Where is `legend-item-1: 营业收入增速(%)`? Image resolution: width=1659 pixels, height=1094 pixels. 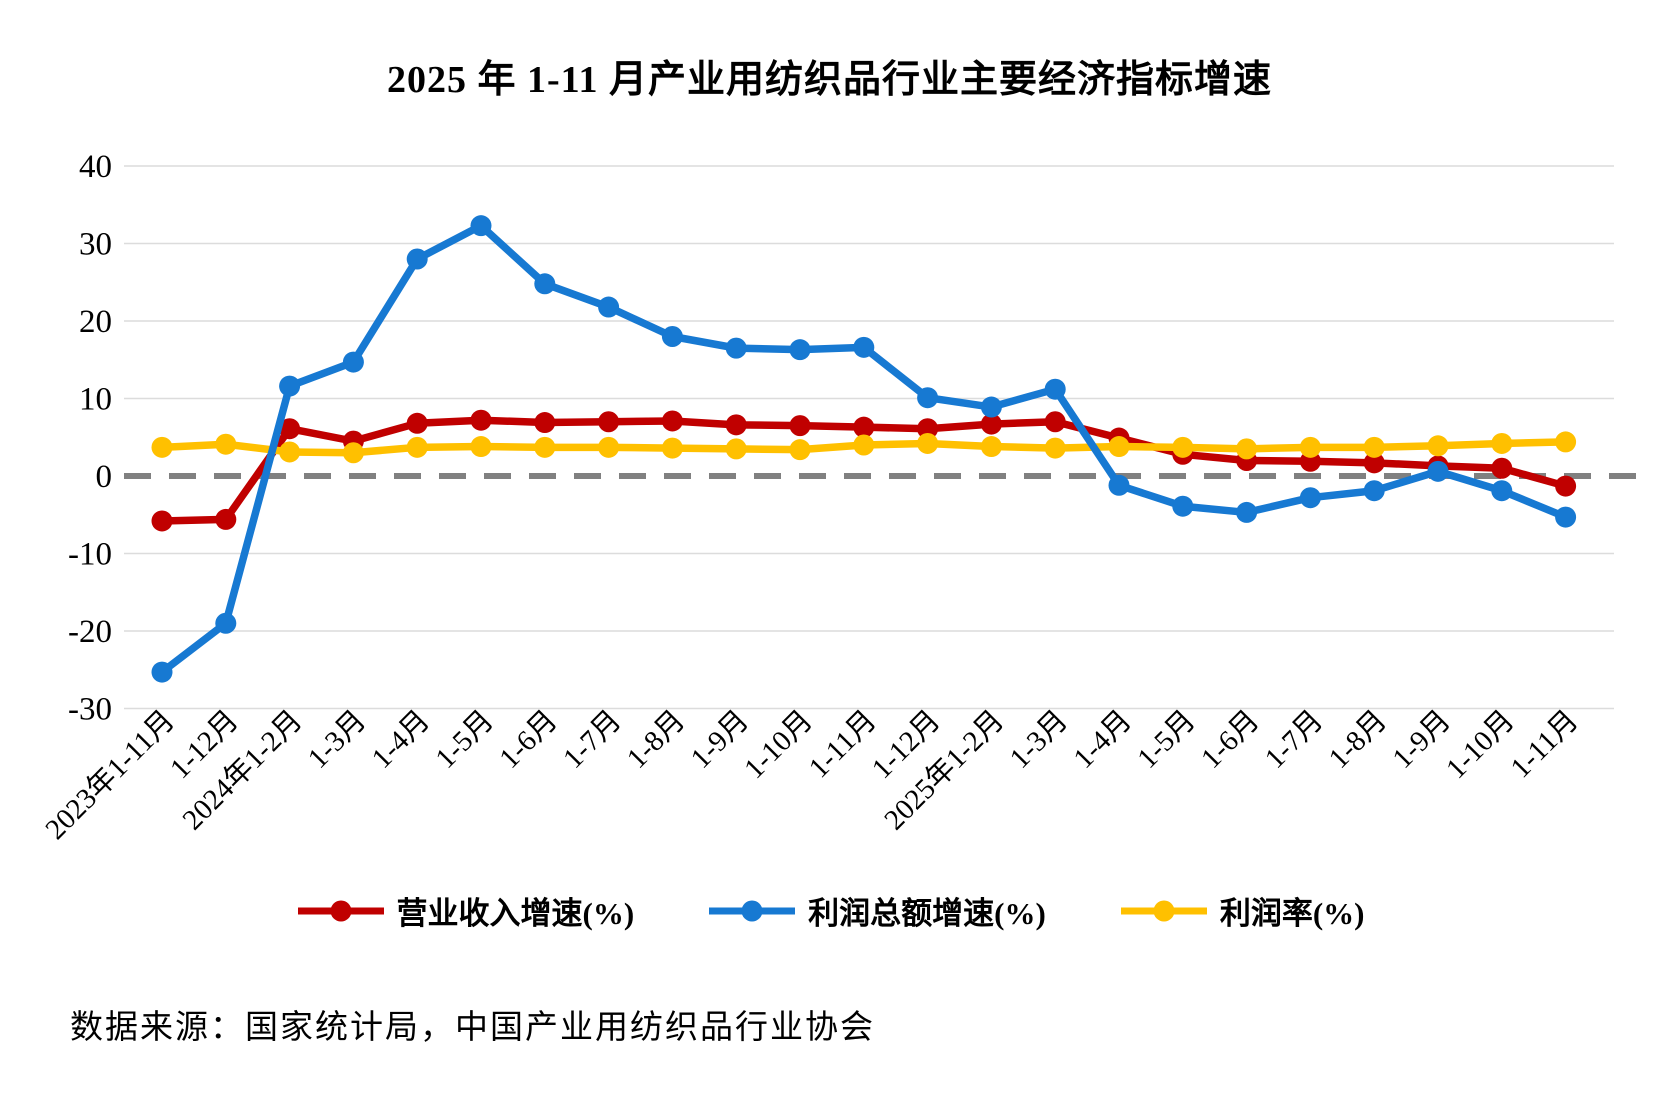
legend-item-1: 营业收入增速(%) is located at coordinates (465, 910).